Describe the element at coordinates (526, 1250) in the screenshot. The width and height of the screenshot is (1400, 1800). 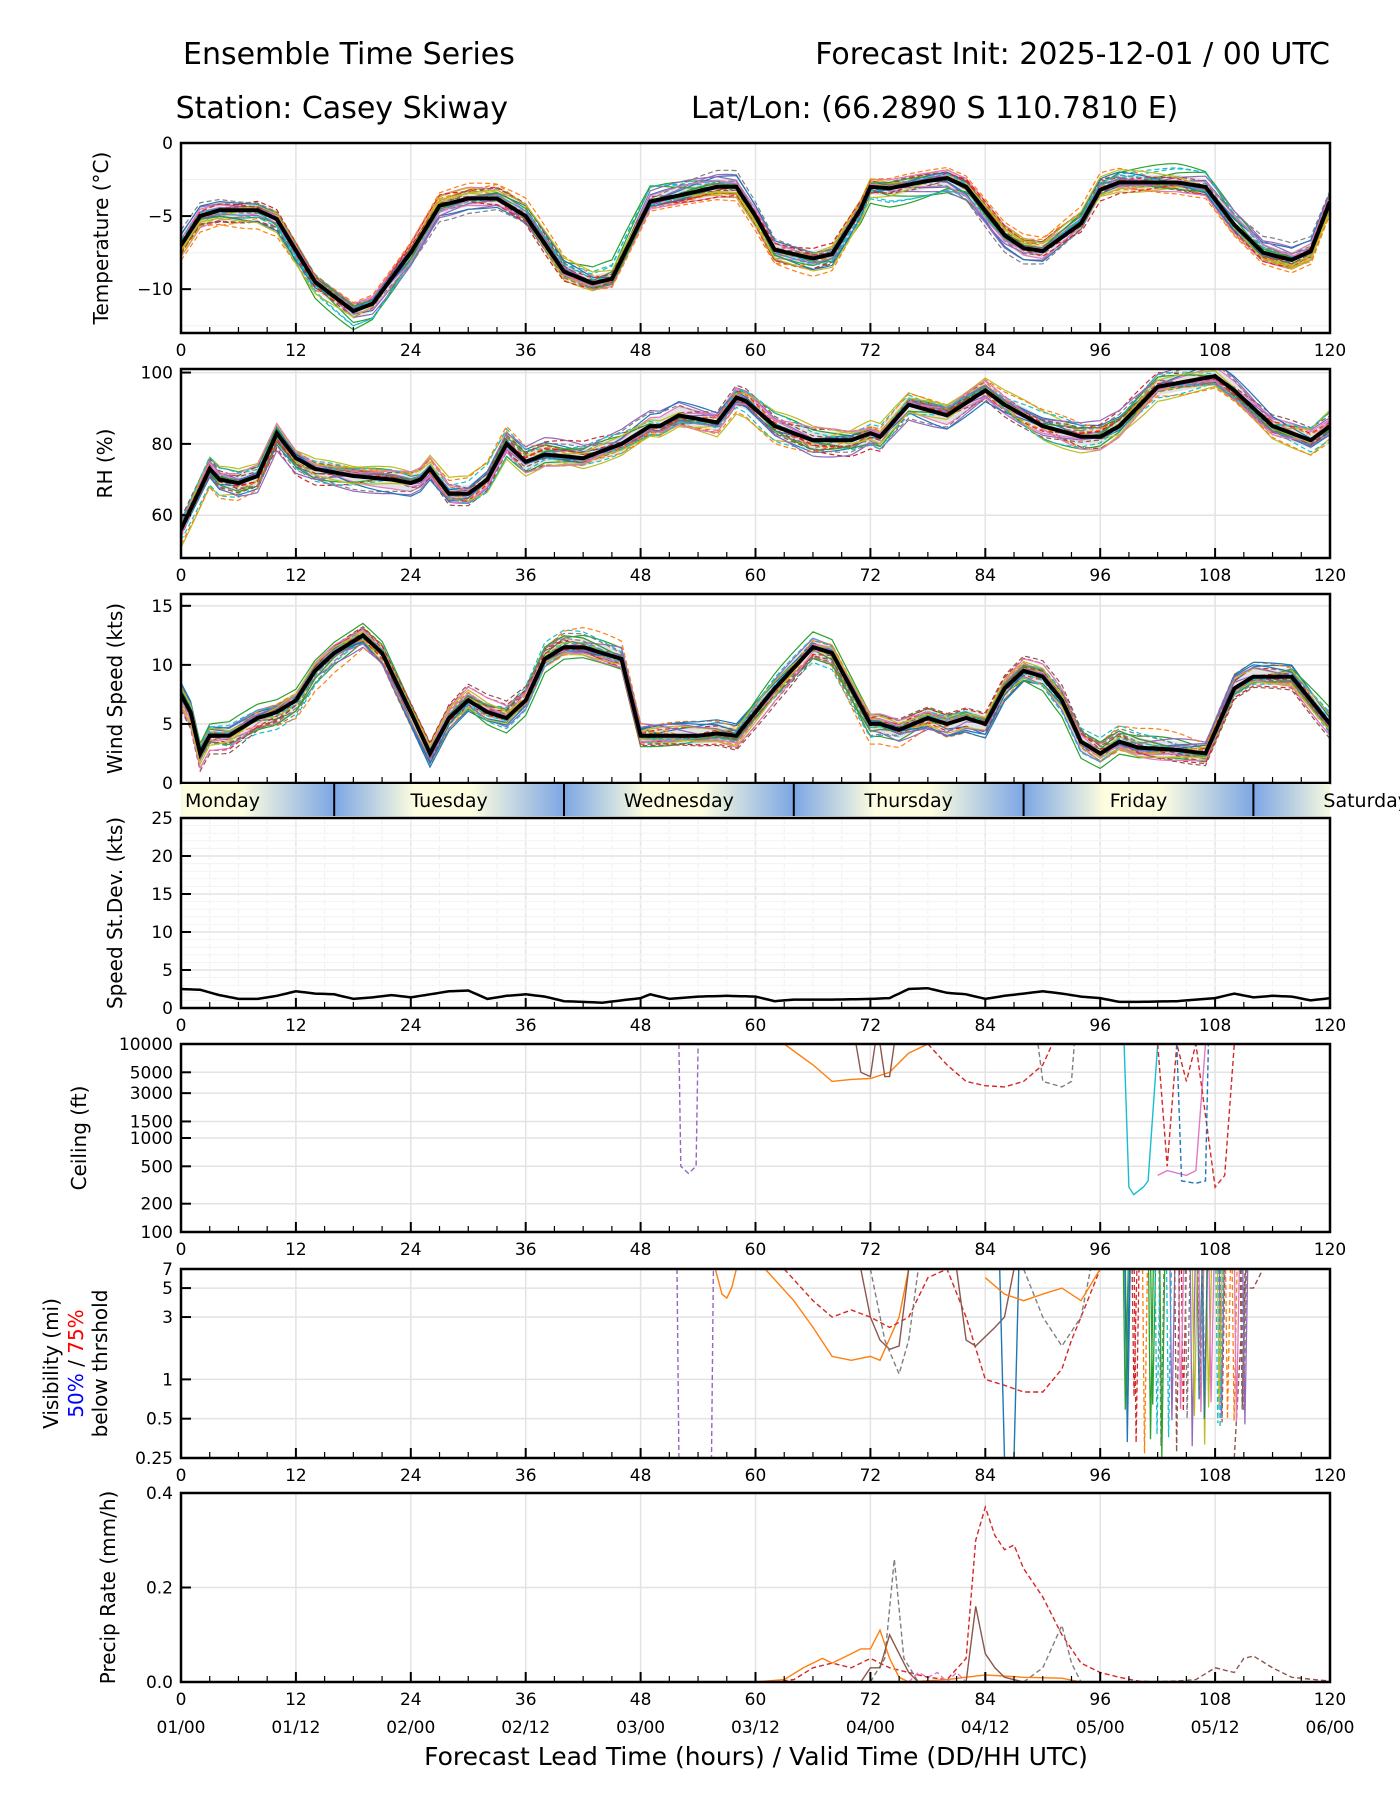
I see `x-tick-label: 36` at that location.